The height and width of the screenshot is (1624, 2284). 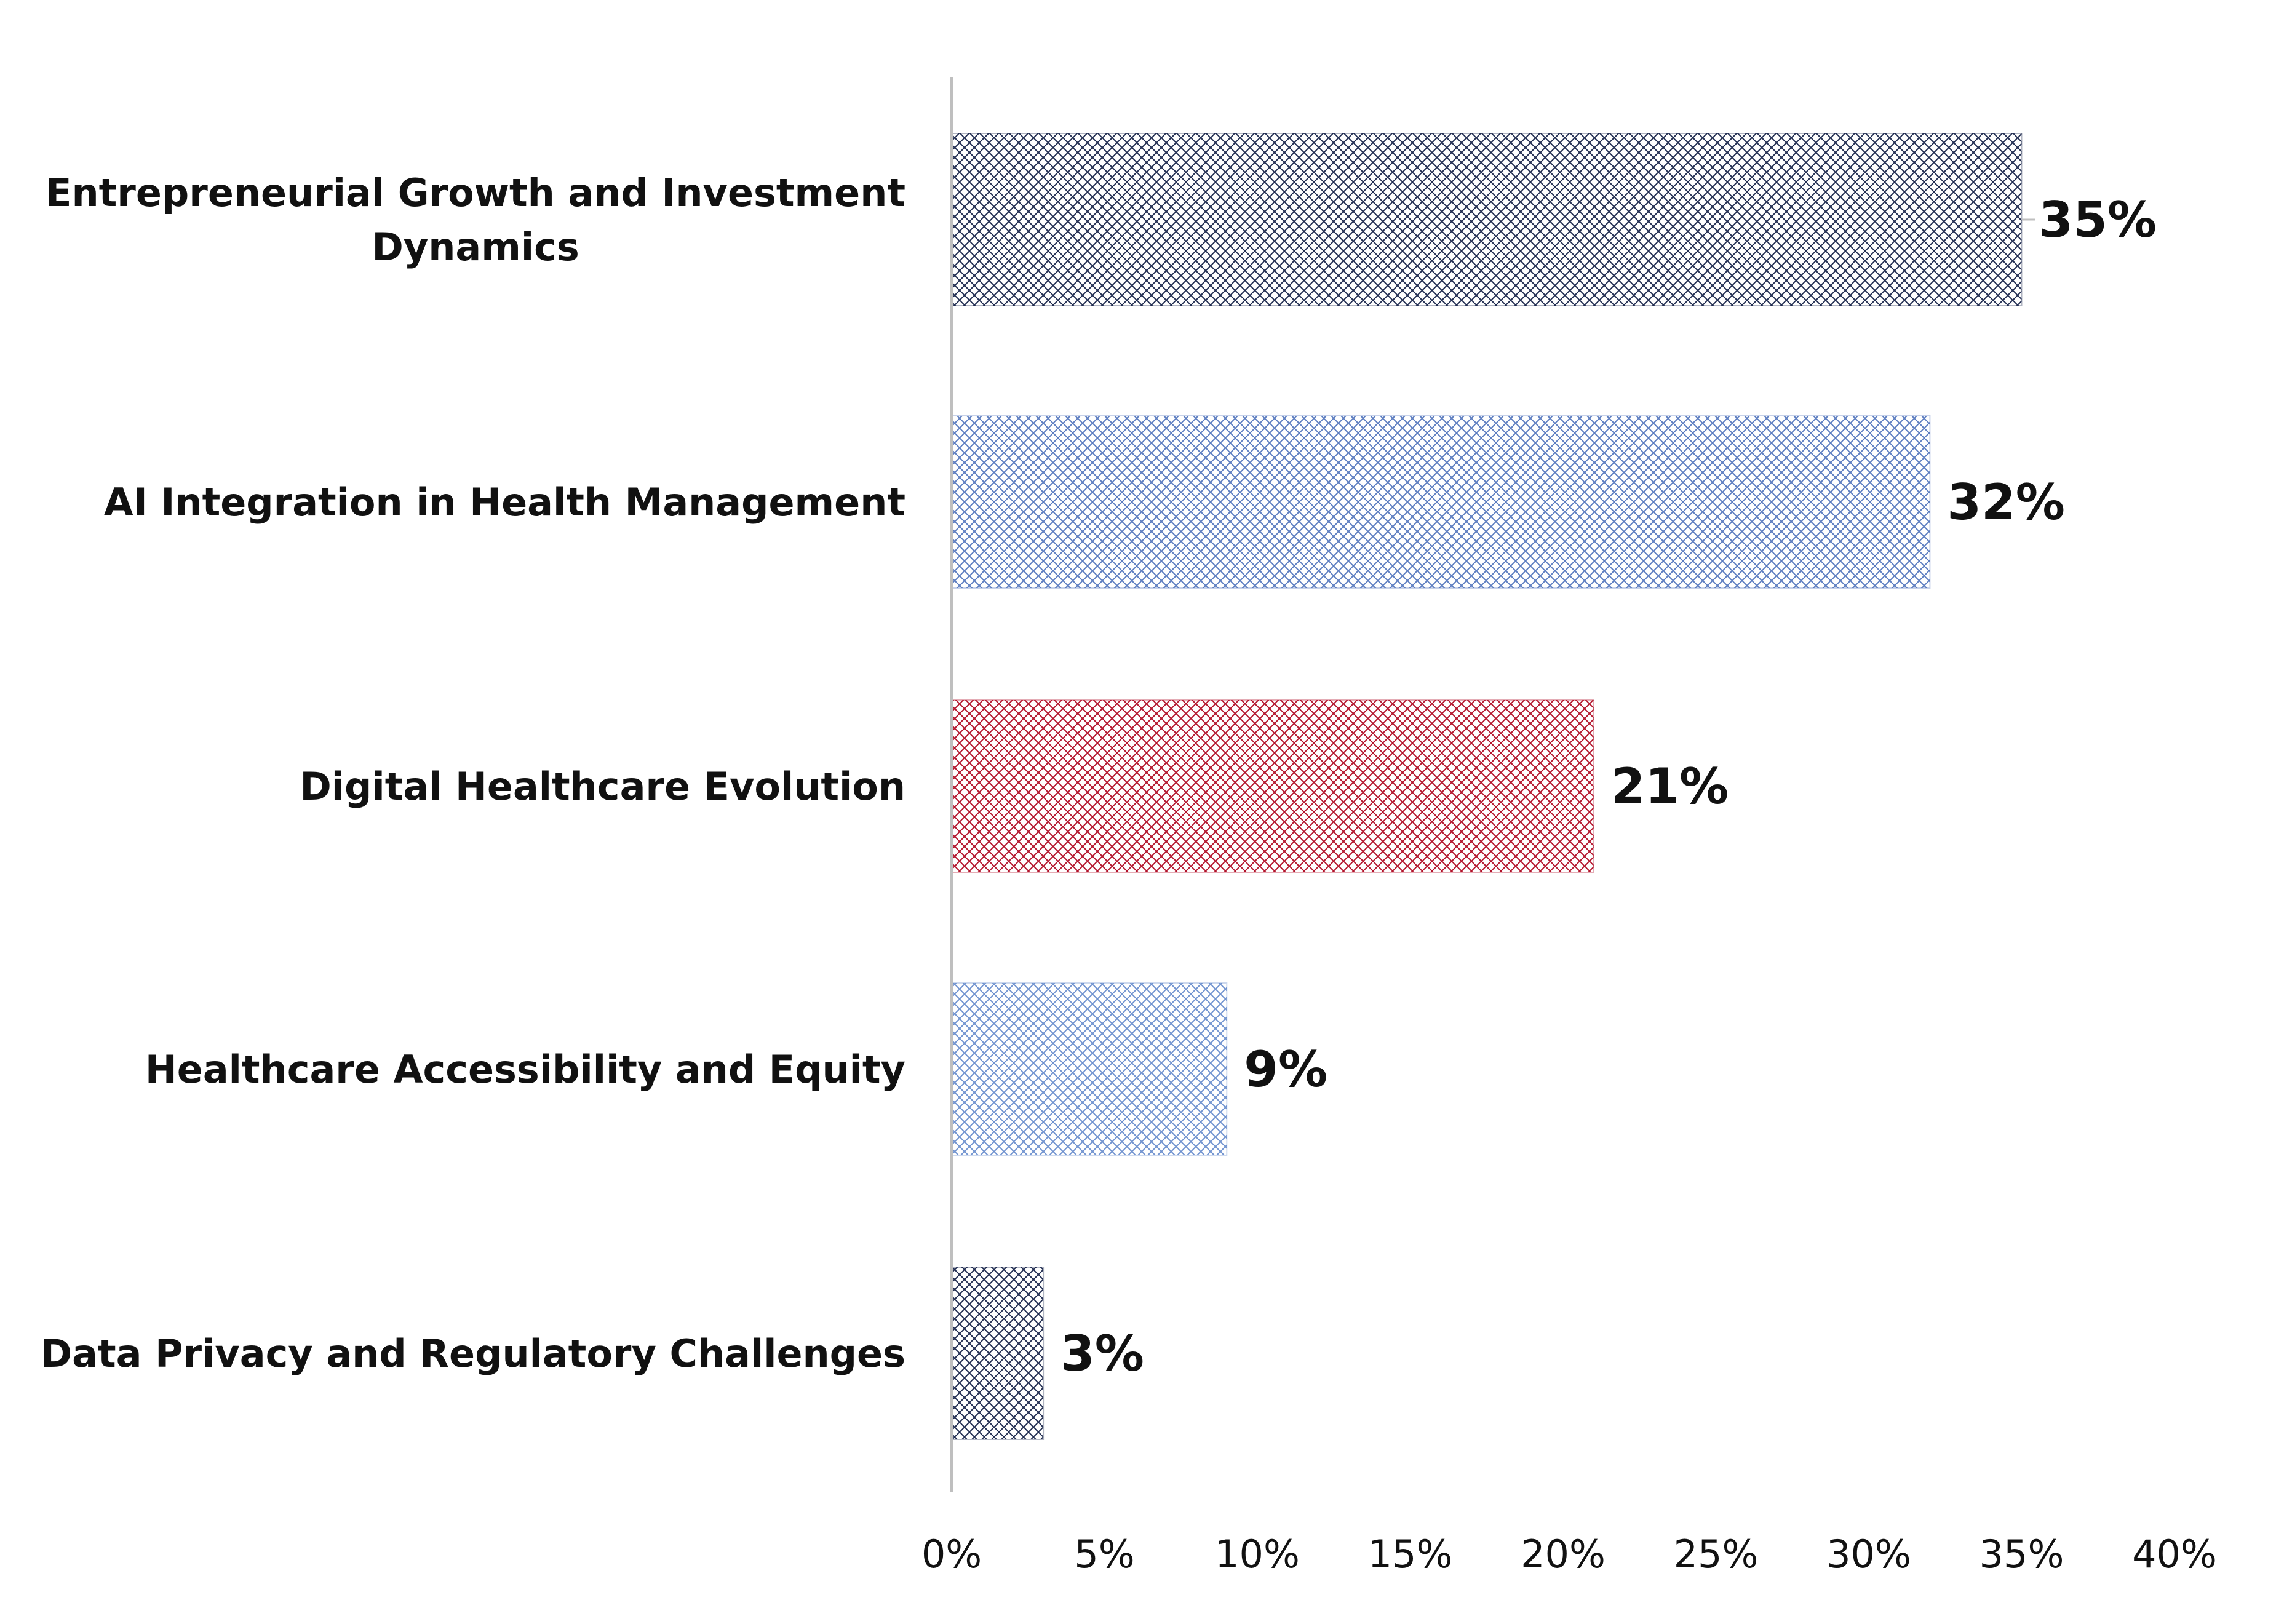 I want to click on data-label: 21%, so click(x=1670, y=786).